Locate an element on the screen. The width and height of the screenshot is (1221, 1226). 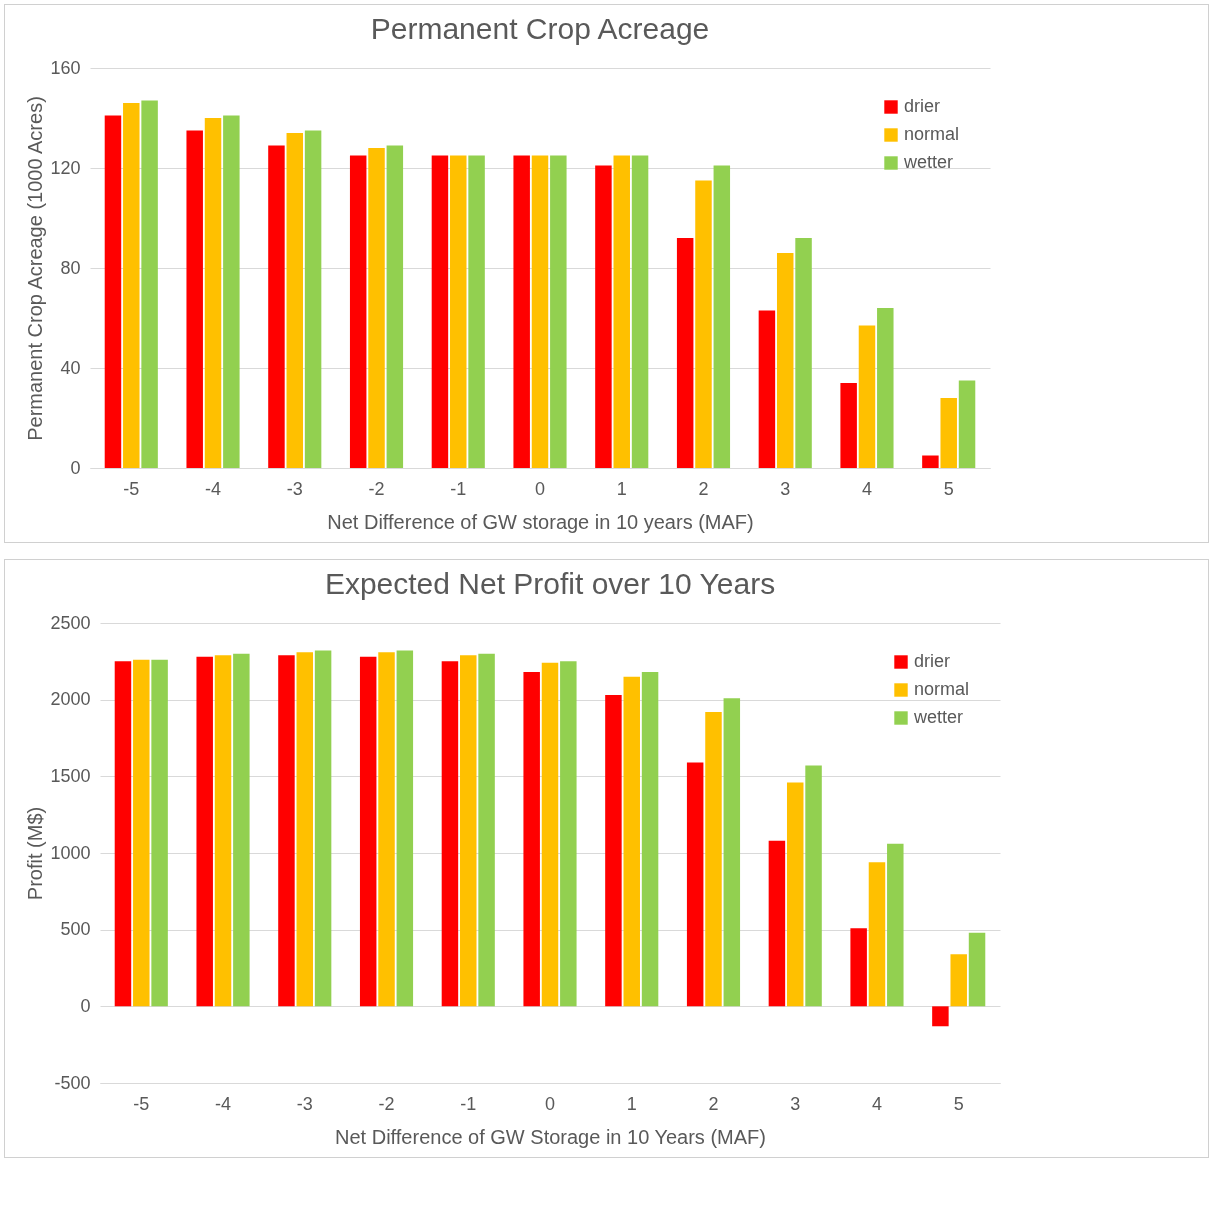
x-tick-label: 0 is located at coordinates (550, 1103).